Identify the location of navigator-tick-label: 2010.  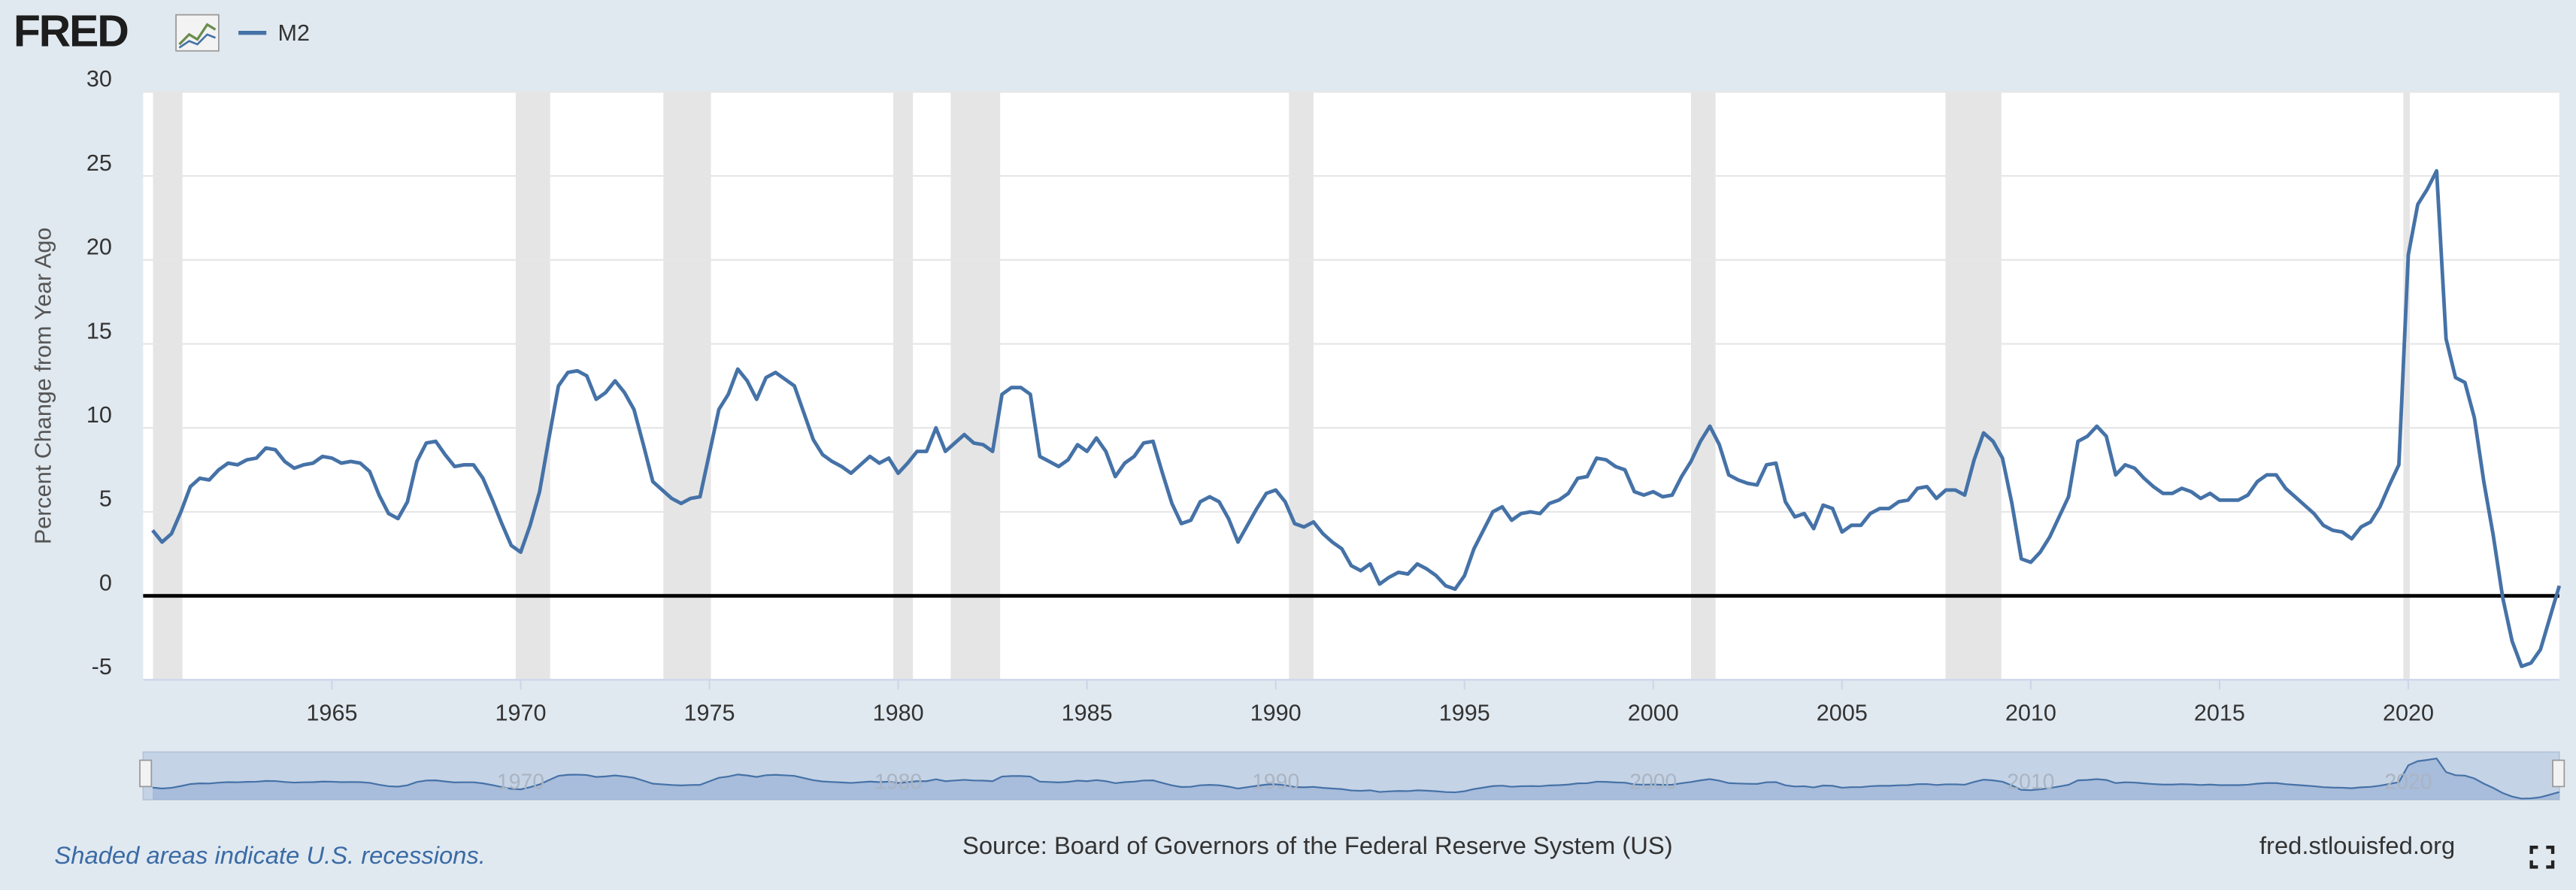
(2030, 783).